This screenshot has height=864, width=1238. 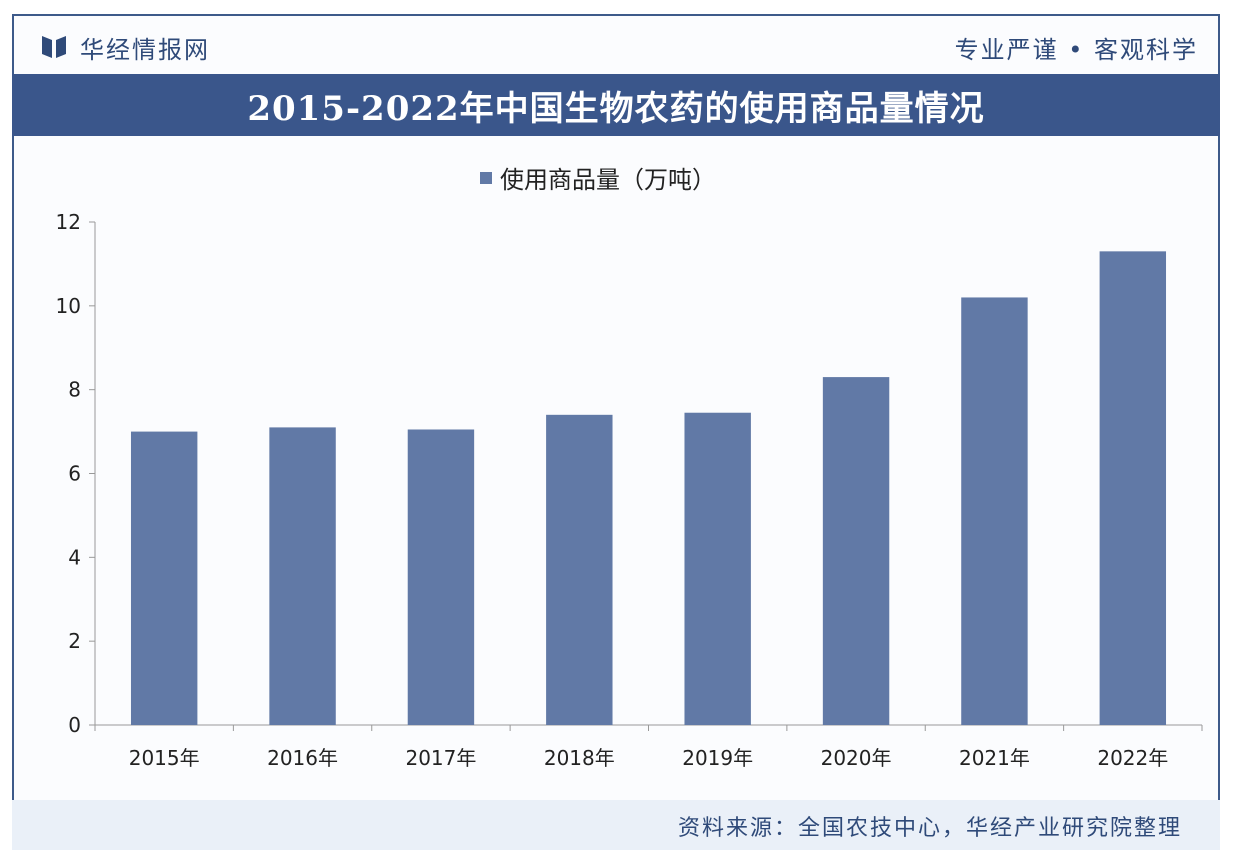 I want to click on brand-logo-icon, so click(x=54, y=47).